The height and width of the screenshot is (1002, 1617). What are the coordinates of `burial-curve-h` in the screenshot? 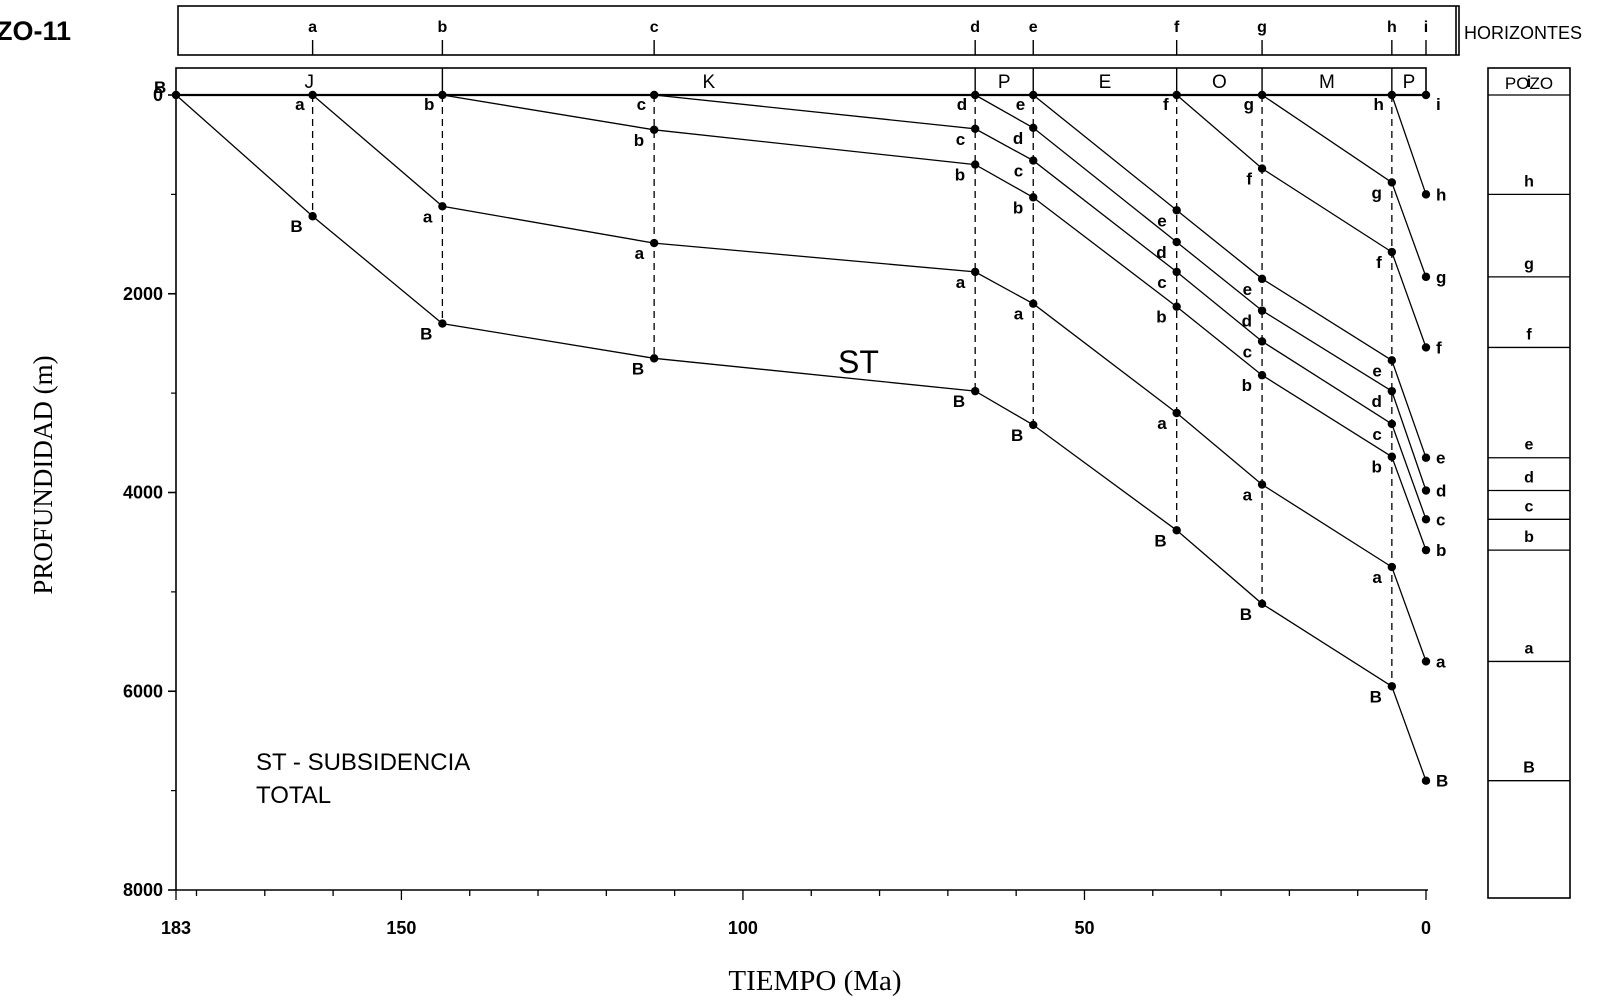 It's located at (1409, 144).